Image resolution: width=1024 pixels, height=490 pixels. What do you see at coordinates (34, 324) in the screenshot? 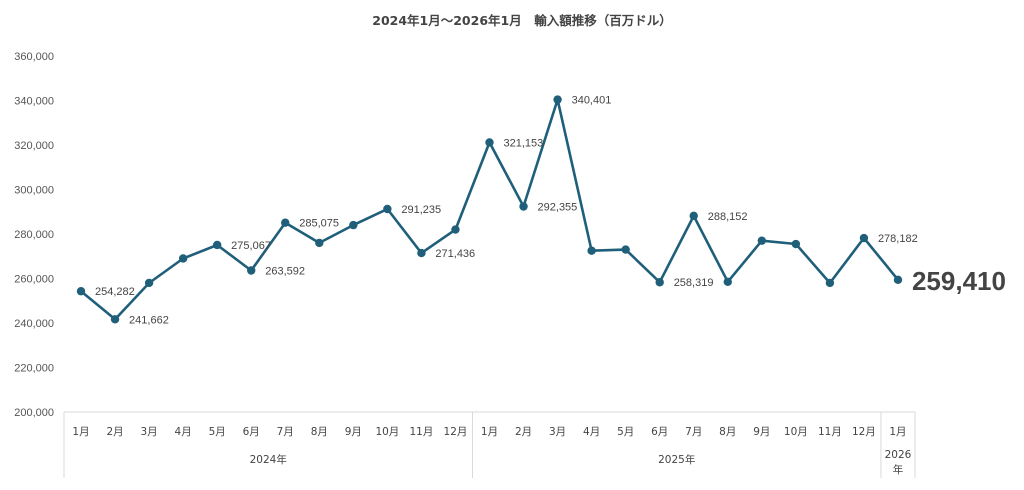
I see `y-tick-label: 240,000` at bounding box center [34, 324].